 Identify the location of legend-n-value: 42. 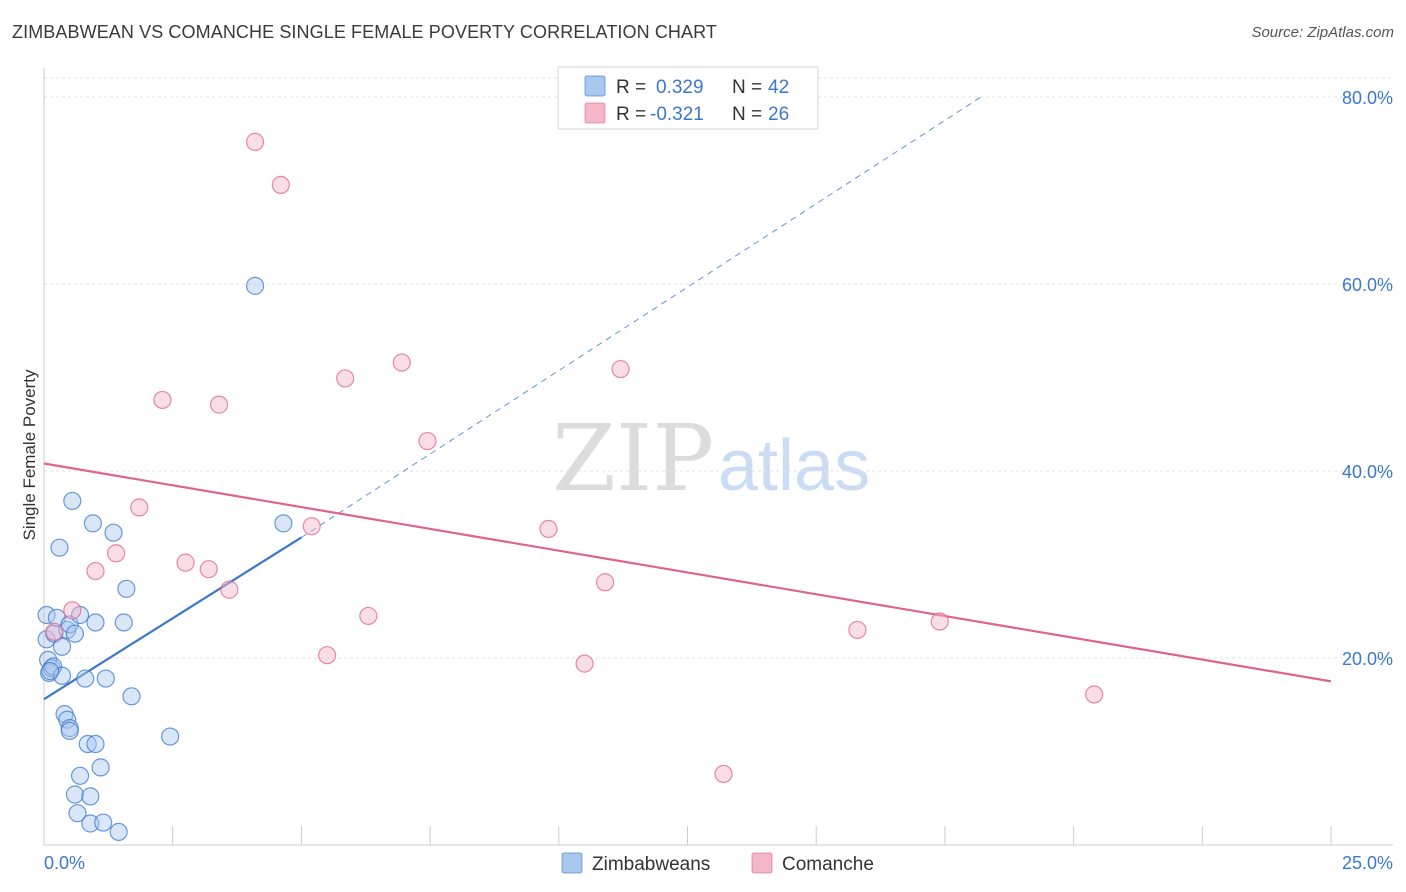
(778, 87).